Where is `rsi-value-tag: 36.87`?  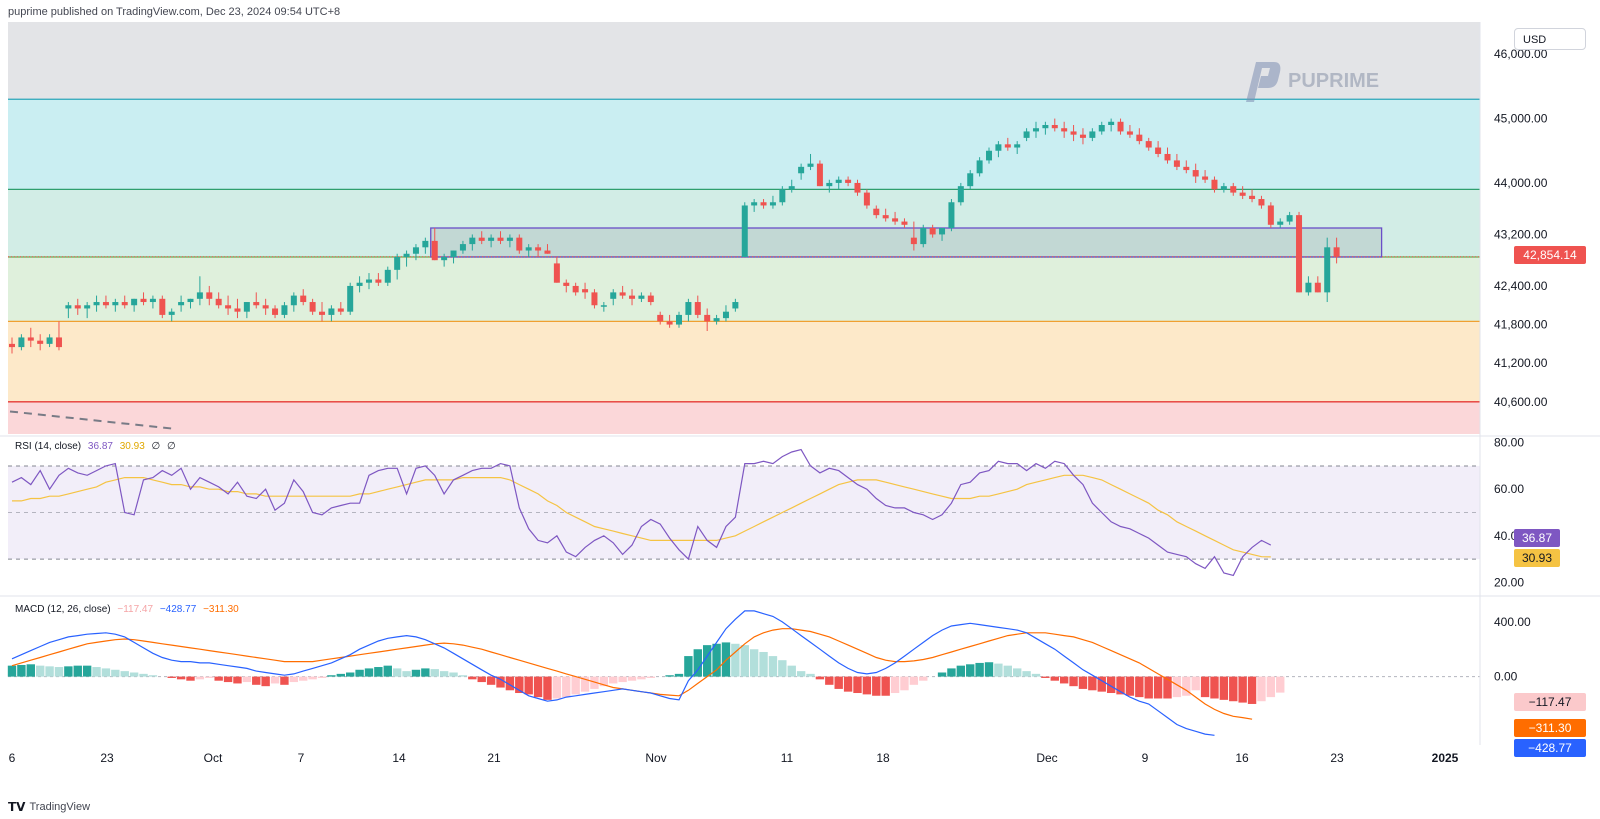 rsi-value-tag: 36.87 is located at coordinates (1537, 538).